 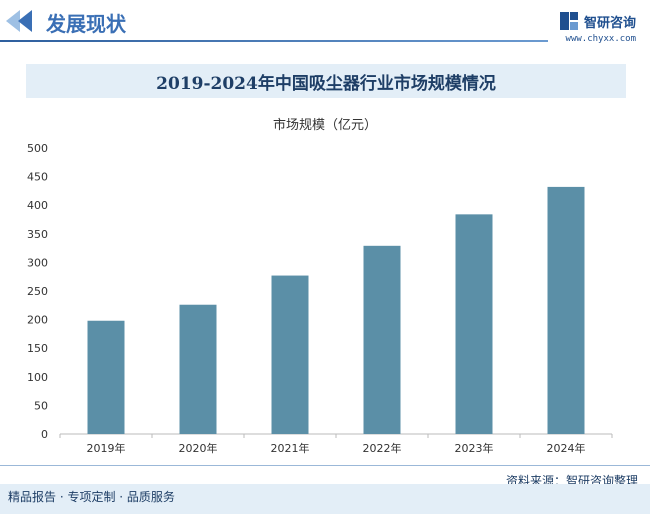 What do you see at coordinates (325, 465) in the screenshot?
I see `footer-divider` at bounding box center [325, 465].